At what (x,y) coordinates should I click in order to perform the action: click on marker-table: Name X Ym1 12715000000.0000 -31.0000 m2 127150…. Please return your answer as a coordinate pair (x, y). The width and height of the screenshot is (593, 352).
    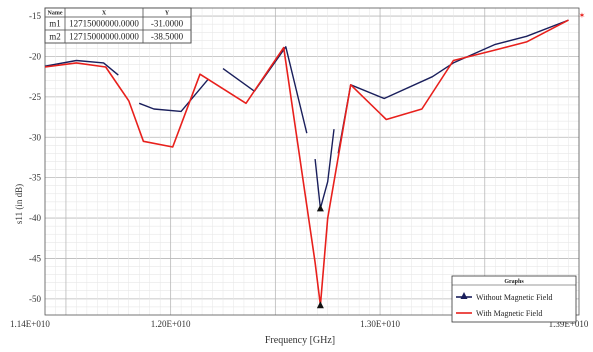
    Looking at the image, I should click on (118, 25).